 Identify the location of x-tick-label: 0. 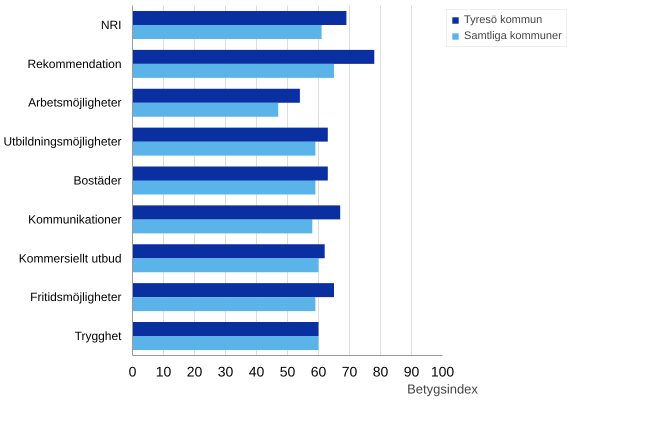
(132, 372).